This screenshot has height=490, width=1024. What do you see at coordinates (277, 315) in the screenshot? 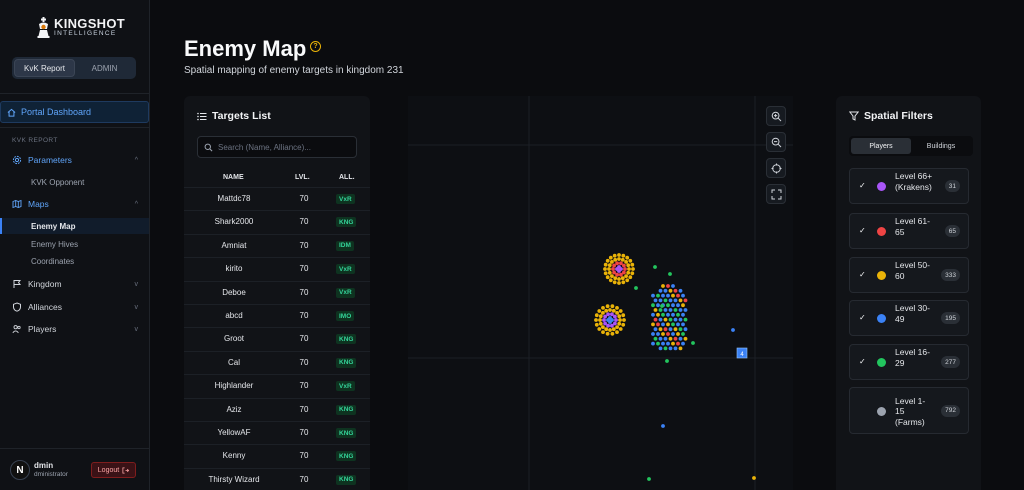
I see `table-row: abcd 70 IMO` at bounding box center [277, 315].